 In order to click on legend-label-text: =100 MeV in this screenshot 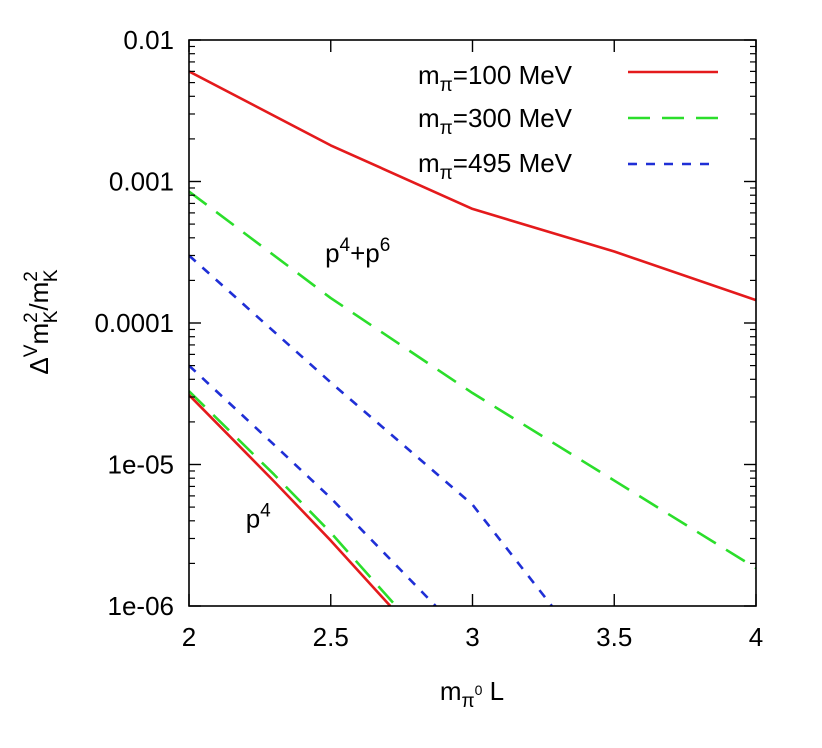, I will do `click(513, 75)`.